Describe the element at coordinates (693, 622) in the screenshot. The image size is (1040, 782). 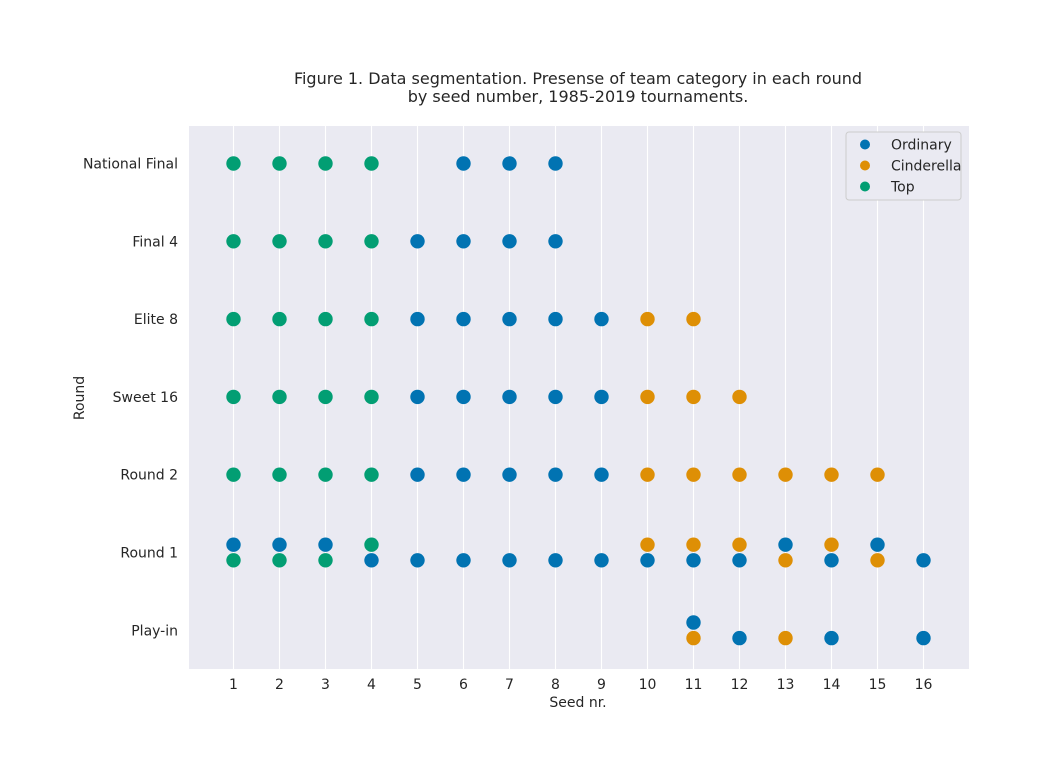
I see `point-ordinary-seed-11-play-in` at that location.